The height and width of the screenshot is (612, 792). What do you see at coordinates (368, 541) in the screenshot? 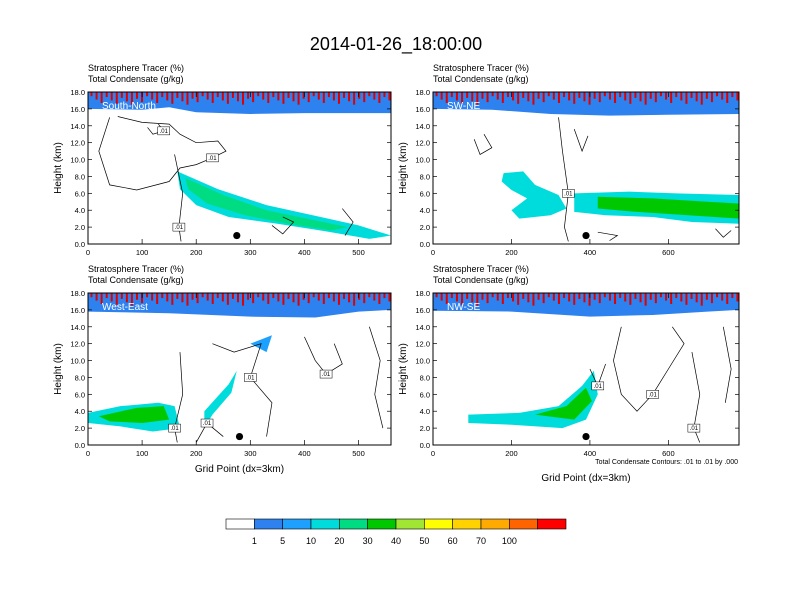
I see `colorbar-label: 30` at bounding box center [368, 541].